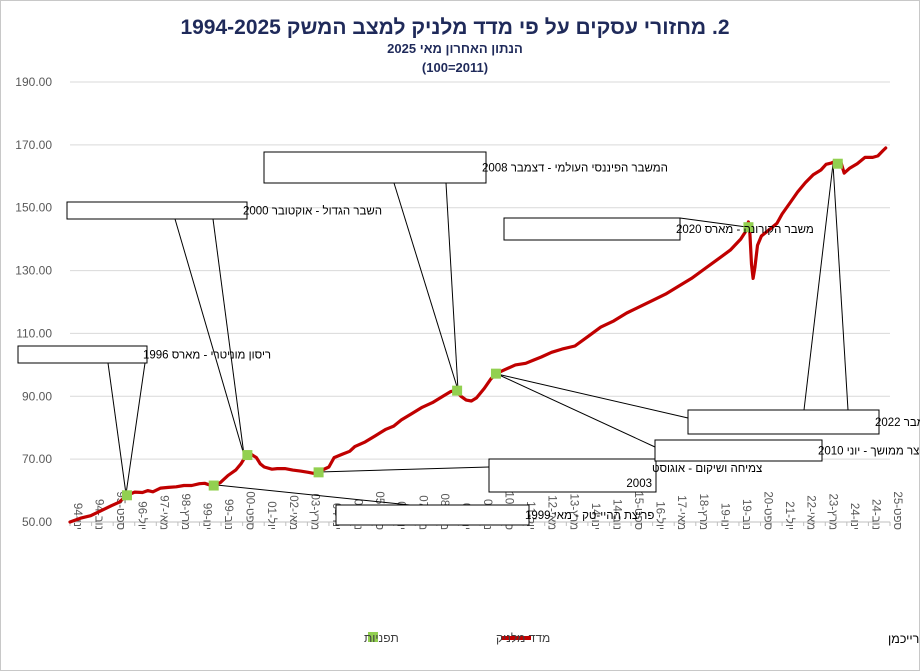 The image size is (920, 671). I want to click on x-tick-label: ספט-25, so click(897, 510).